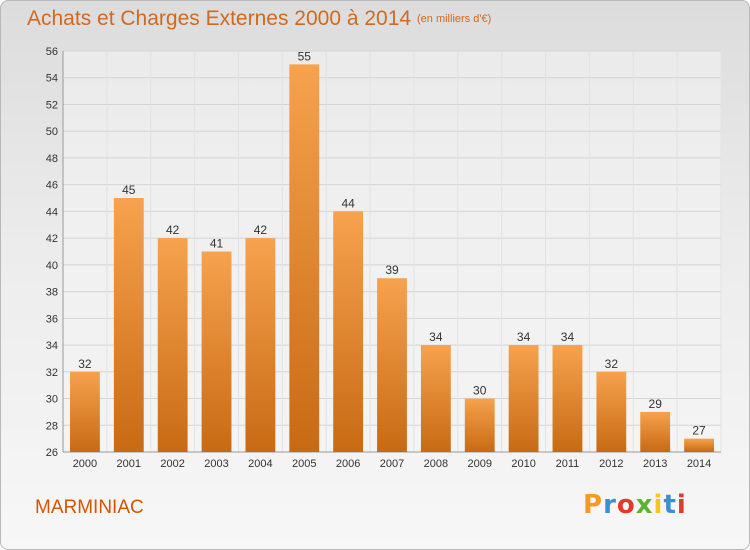  What do you see at coordinates (129, 190) in the screenshot?
I see `data-label: 45` at bounding box center [129, 190].